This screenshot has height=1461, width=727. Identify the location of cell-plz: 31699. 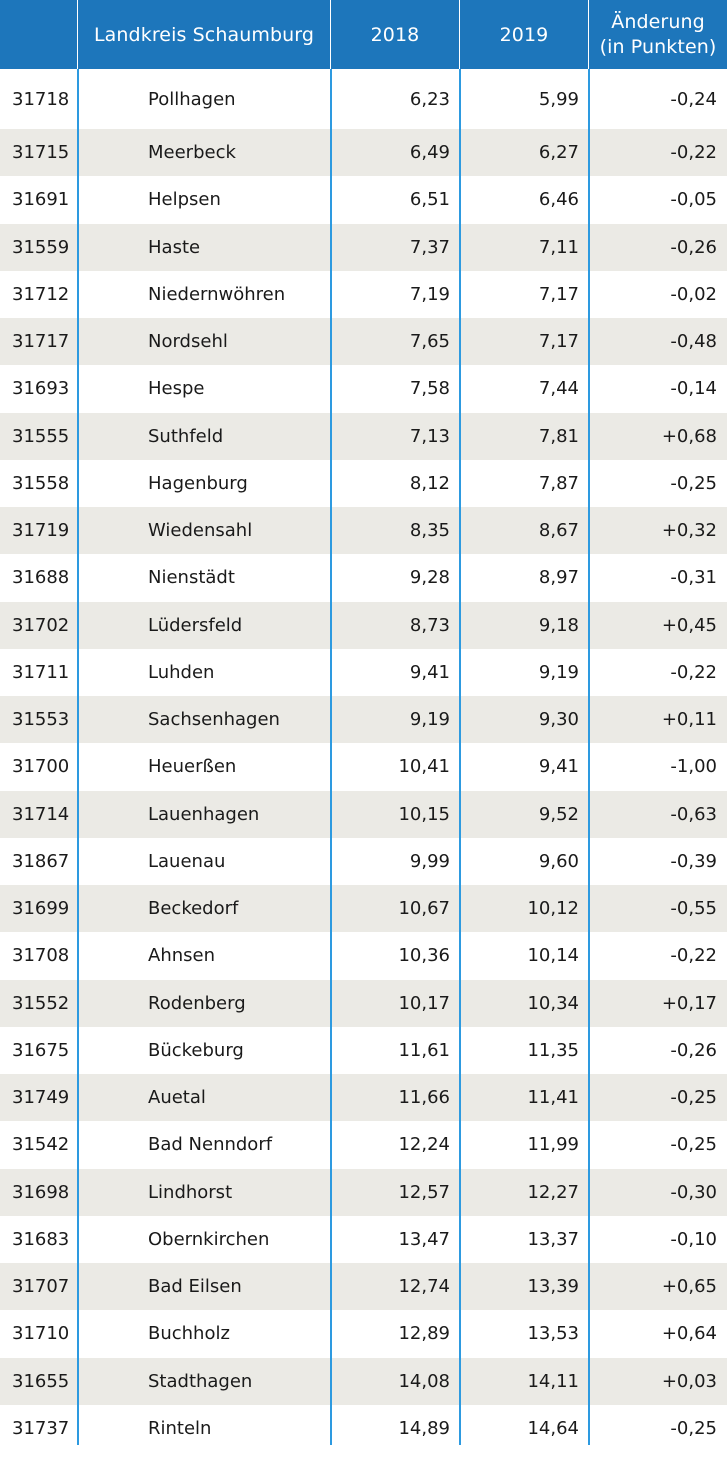
(41, 909).